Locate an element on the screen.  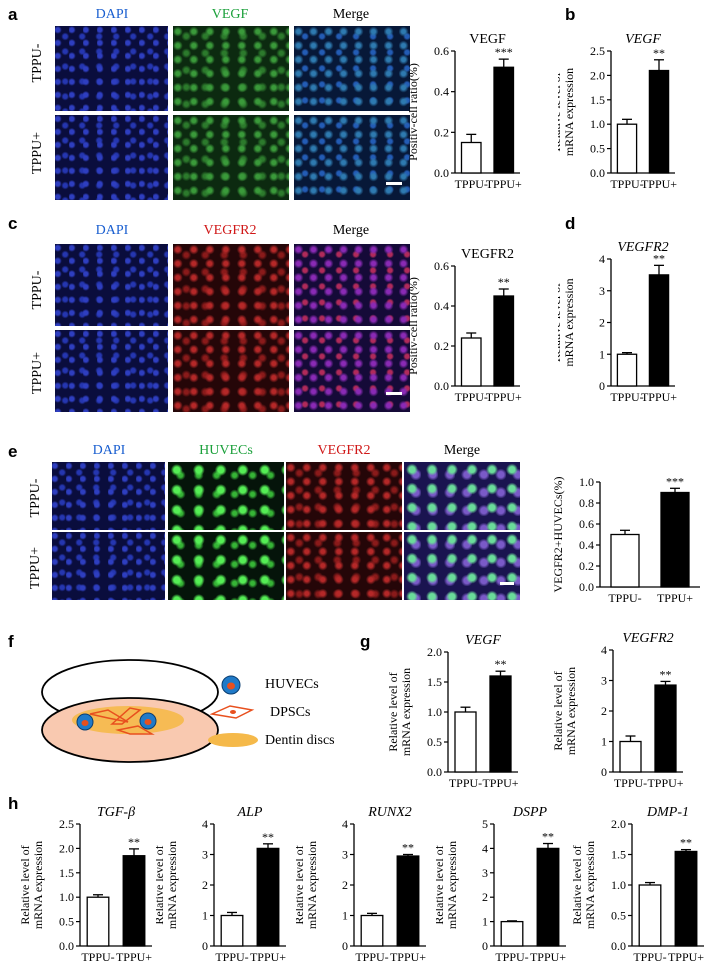
chart-title: DSPP is located at coordinates (530, 812).